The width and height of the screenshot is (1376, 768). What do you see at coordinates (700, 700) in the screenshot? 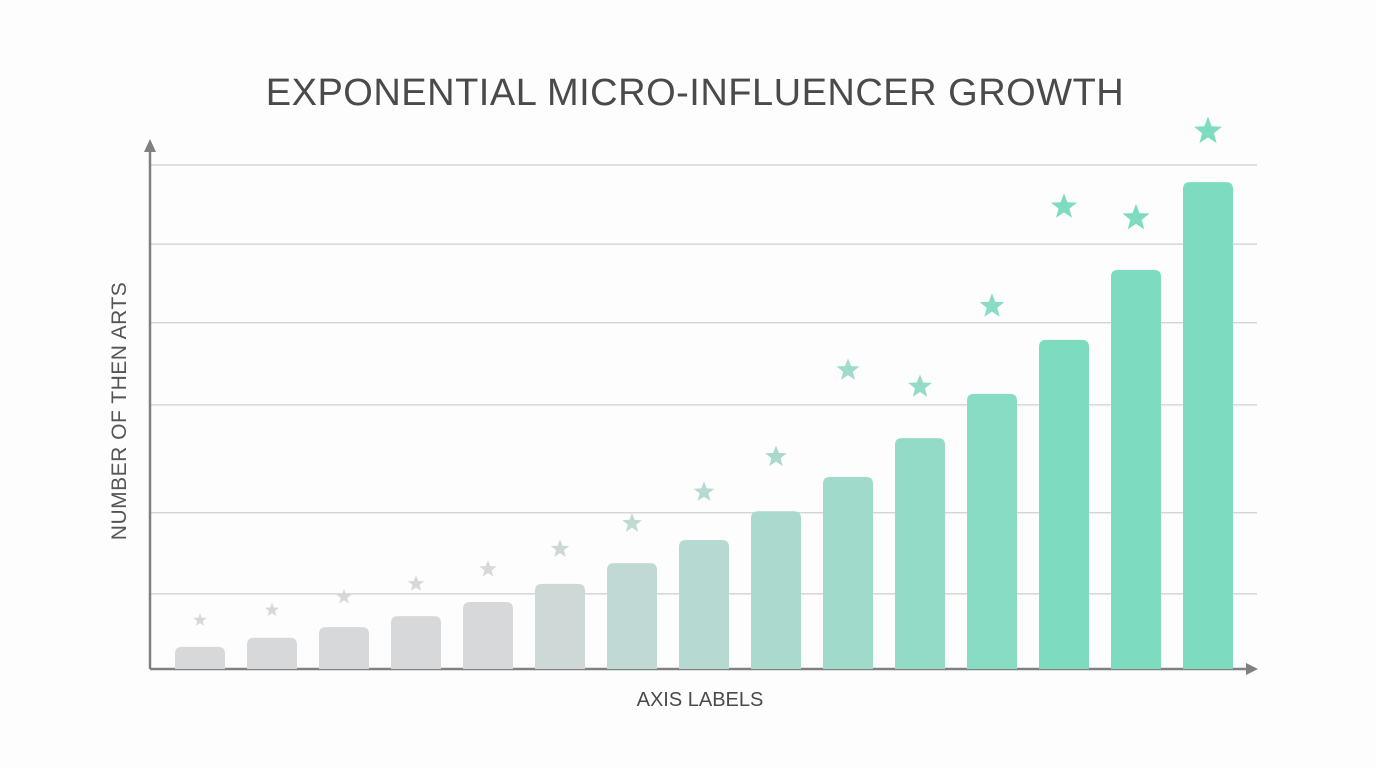
I see `x-axis-label: AXIS LABELS` at bounding box center [700, 700].